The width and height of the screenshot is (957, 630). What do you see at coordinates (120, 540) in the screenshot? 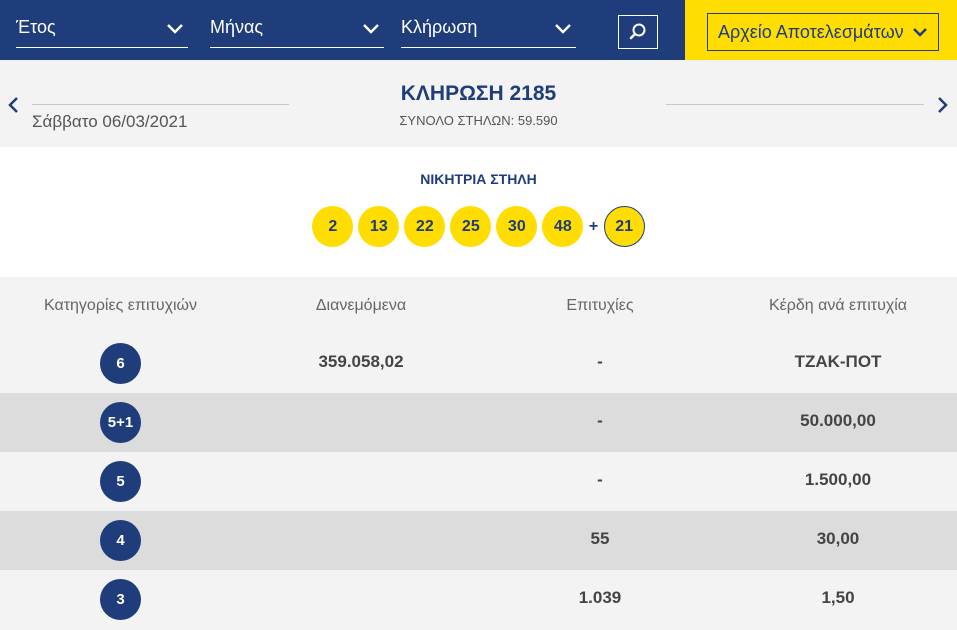
I see `category-badge: 4` at bounding box center [120, 540].